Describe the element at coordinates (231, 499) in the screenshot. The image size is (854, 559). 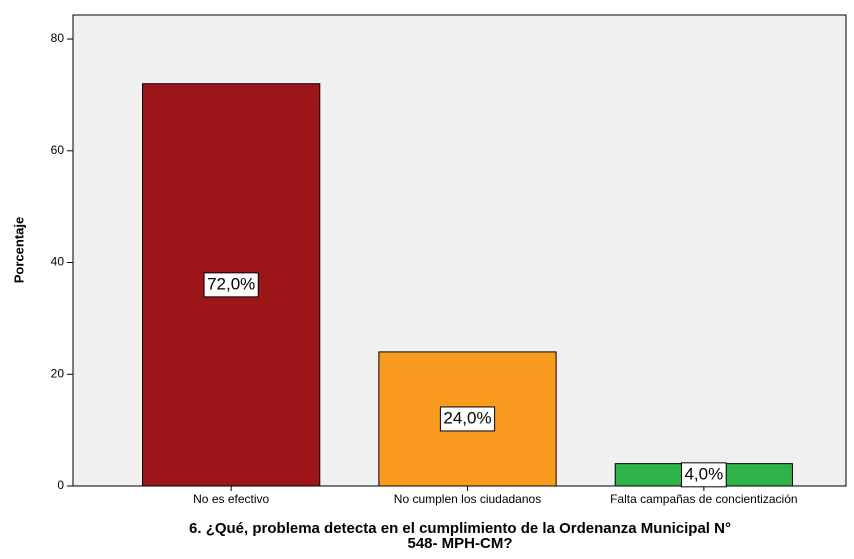
I see `x-tick-label: No es efectivo` at that location.